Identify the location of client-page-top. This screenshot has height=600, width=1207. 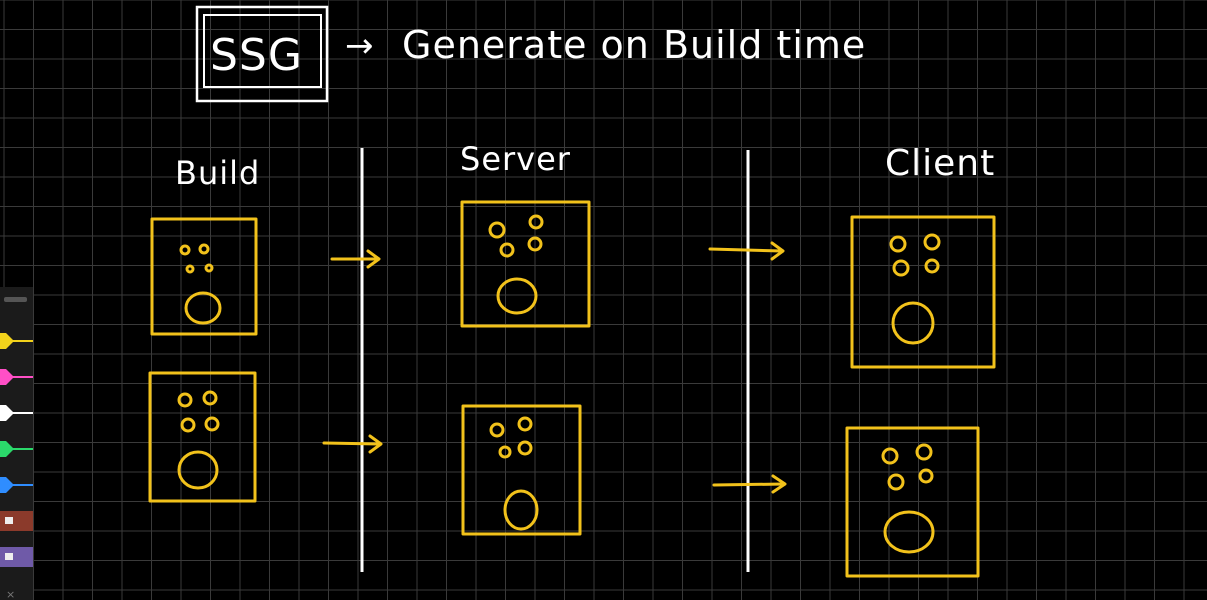
(923, 292).